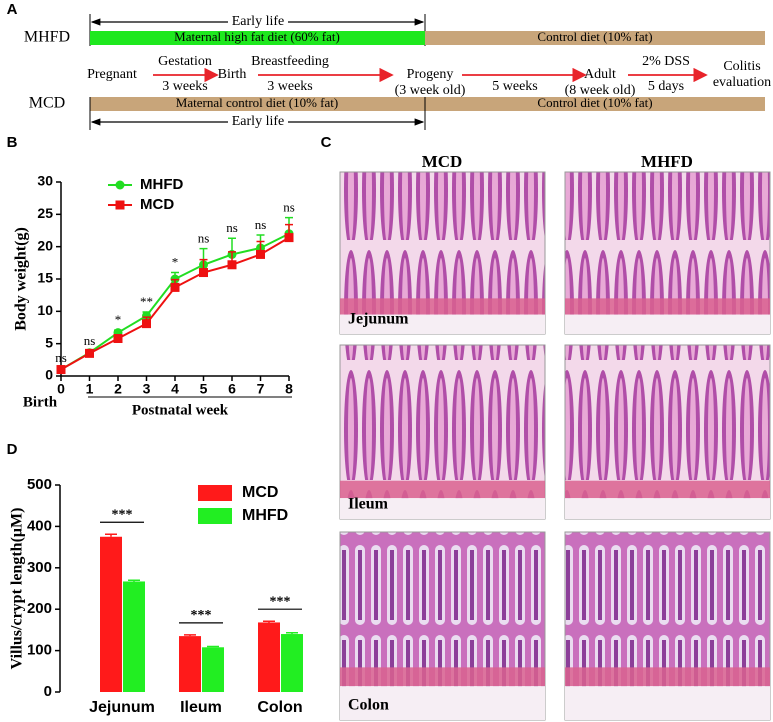  I want to click on x-tick-label: 4, so click(175, 389).